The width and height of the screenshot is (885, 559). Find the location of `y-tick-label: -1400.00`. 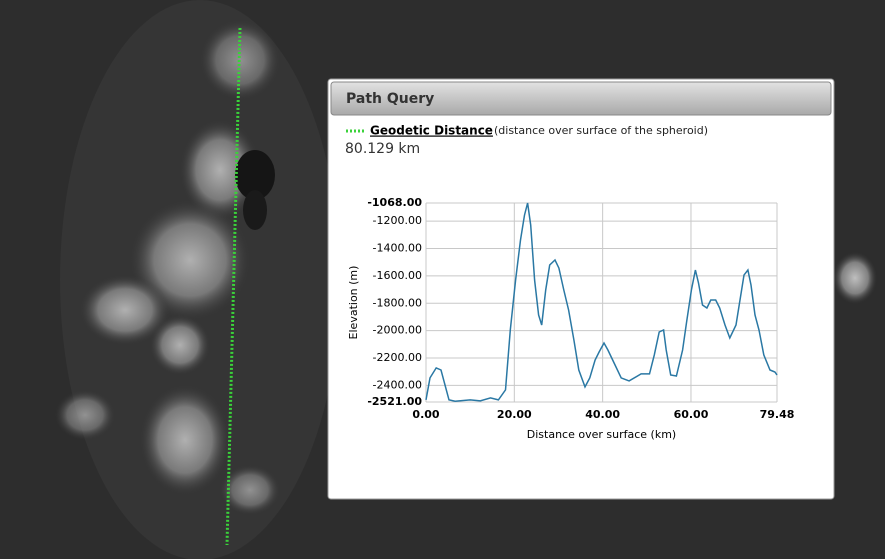

y-tick-label: -1400.00 is located at coordinates (397, 247).